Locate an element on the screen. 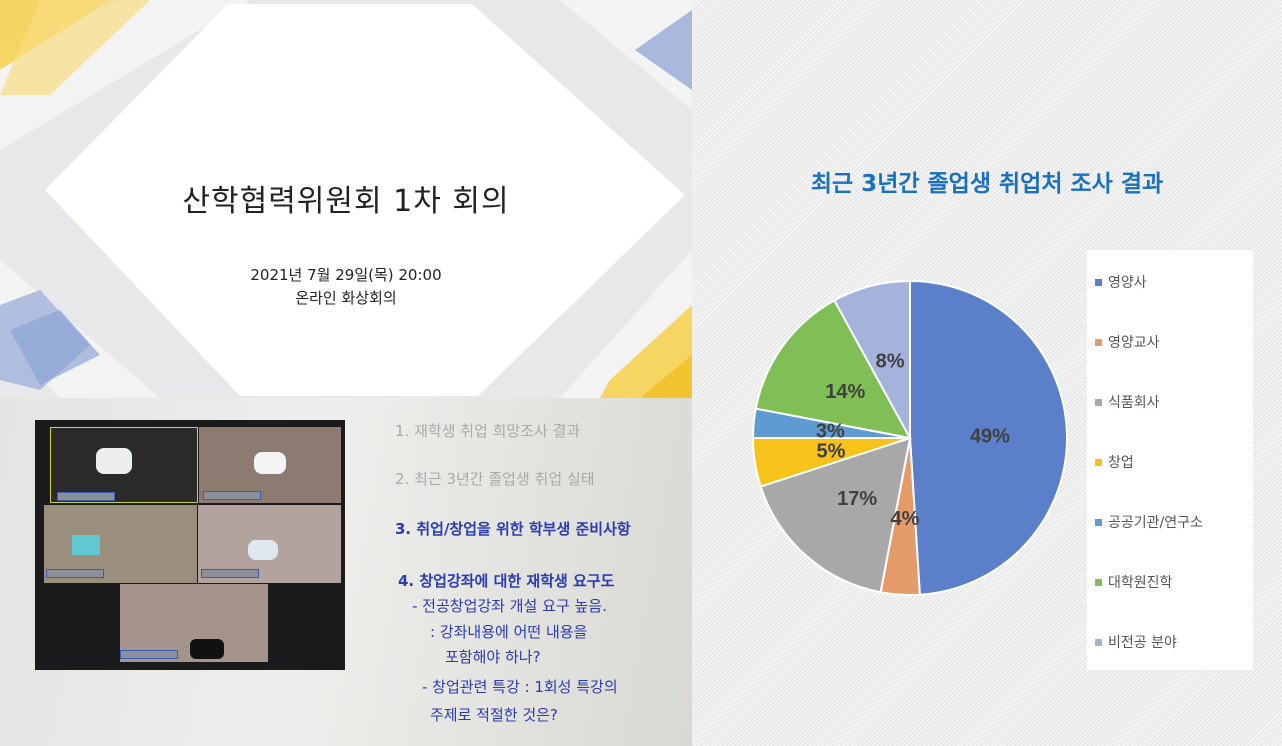 The width and height of the screenshot is (1282, 746). legend-item: 비전공 분야 is located at coordinates (1136, 642).